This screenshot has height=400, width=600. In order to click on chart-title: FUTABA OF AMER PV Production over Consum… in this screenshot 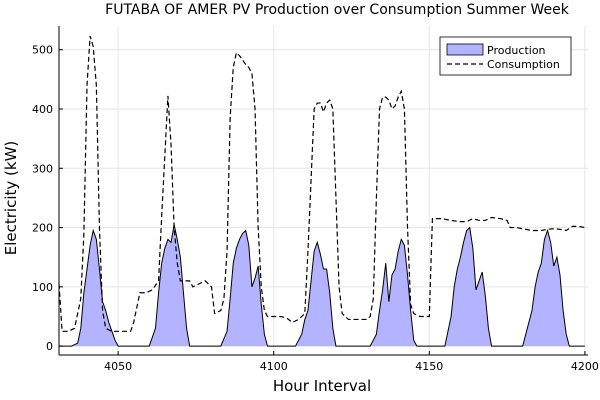, I will do `click(337, 10)`.